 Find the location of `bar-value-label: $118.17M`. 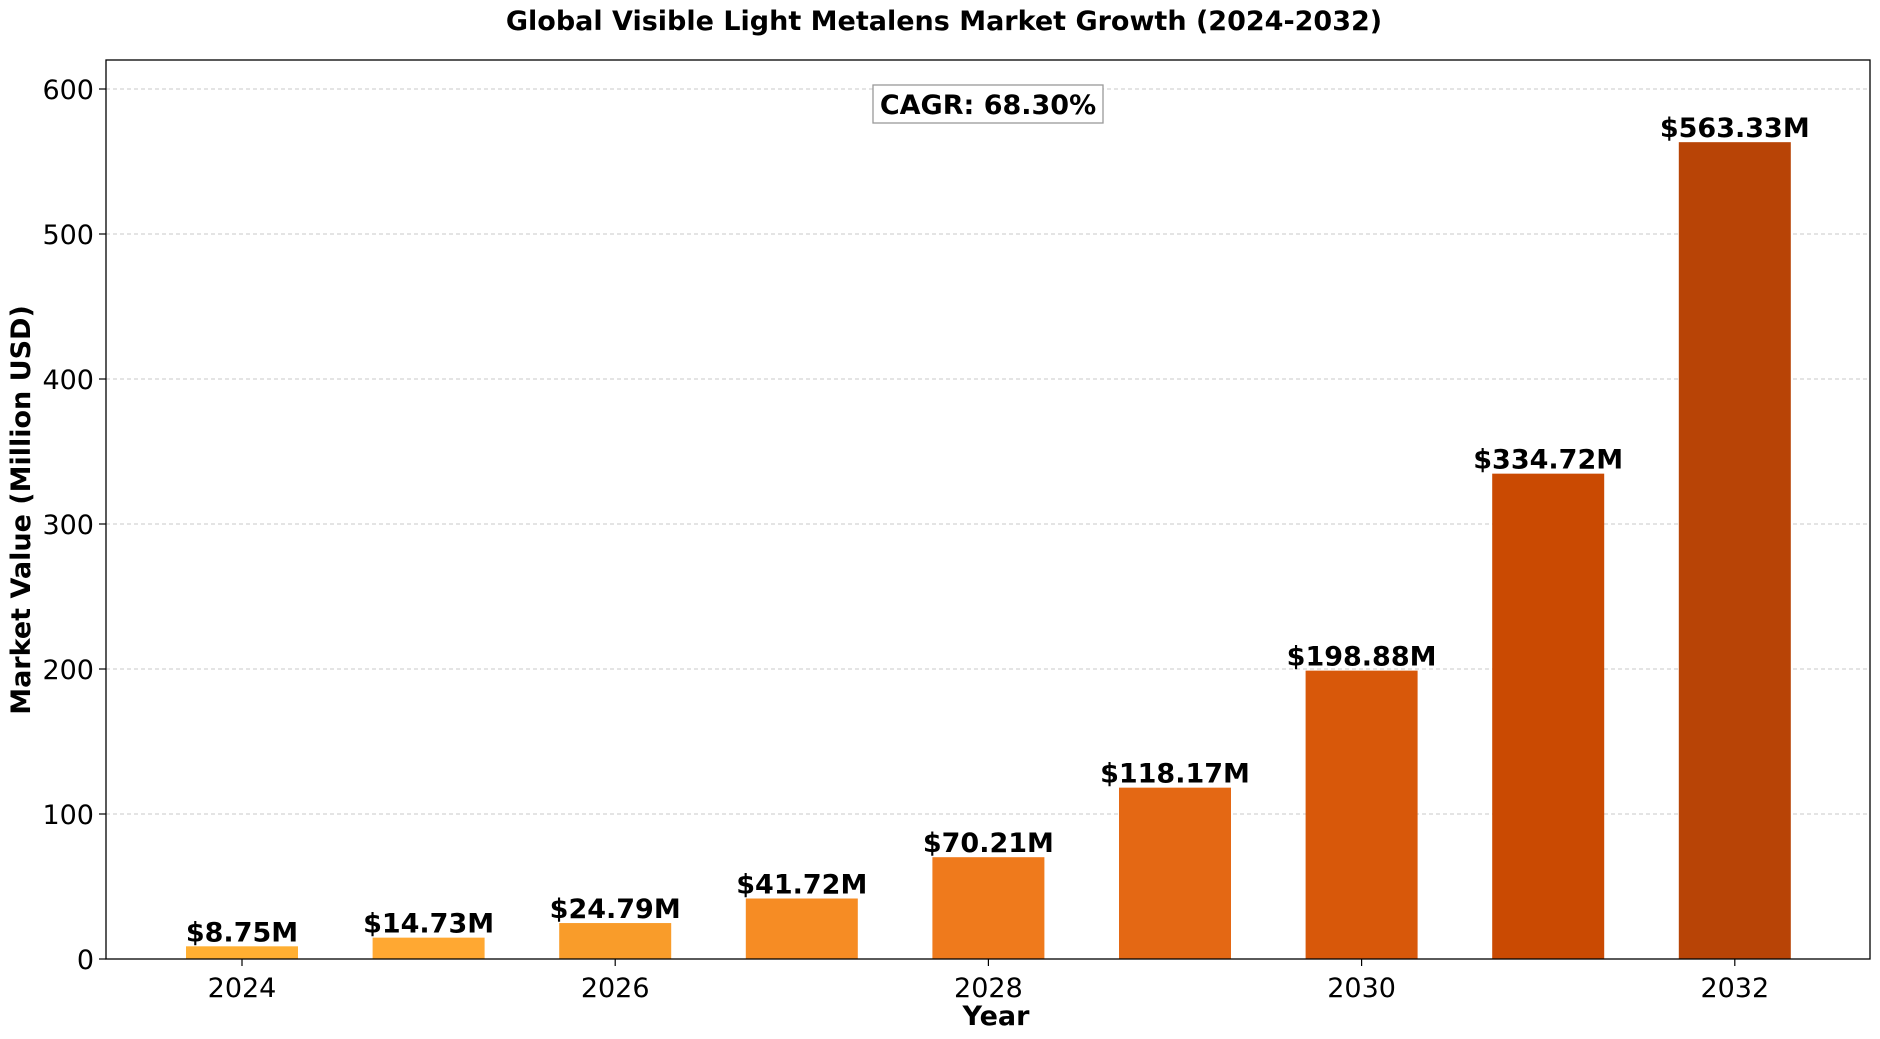

bar-value-label: $118.17M is located at coordinates (1175, 774).